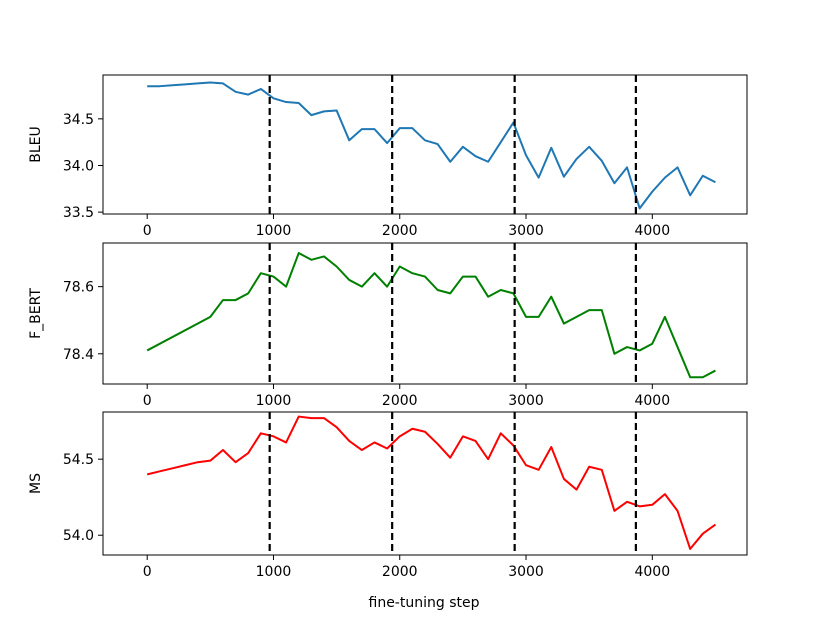  I want to click on x-axis-label: fine-tuning step, so click(424, 603).